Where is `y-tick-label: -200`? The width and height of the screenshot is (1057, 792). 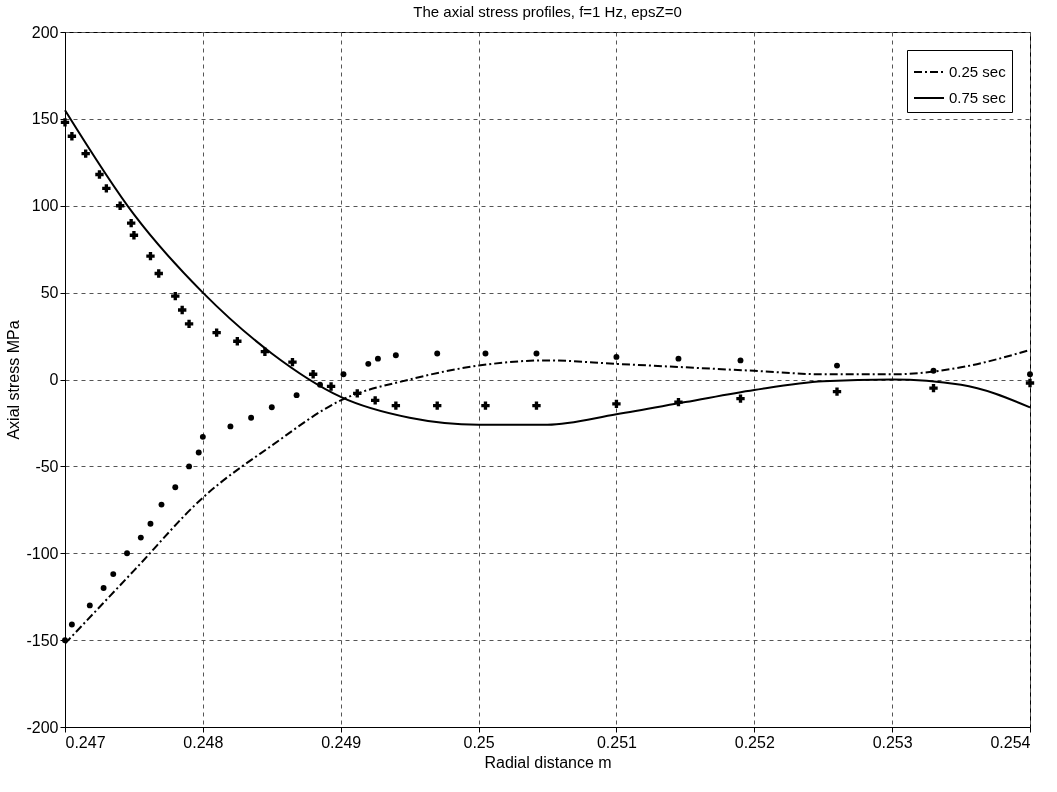
y-tick-label: -200 is located at coordinates (42, 727).